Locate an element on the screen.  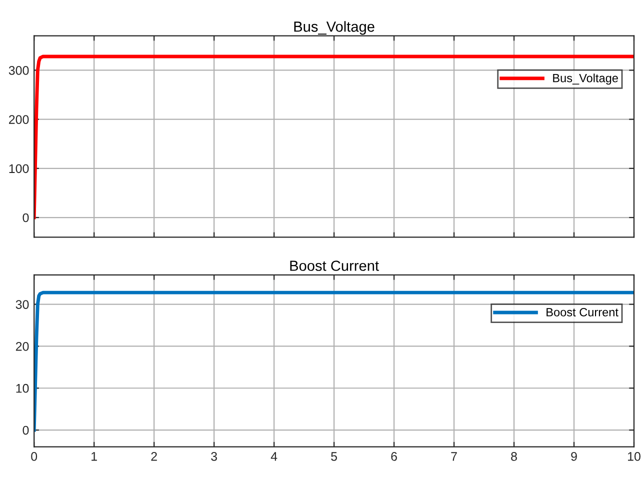
y-tick-label: 10 is located at coordinates (22, 388).